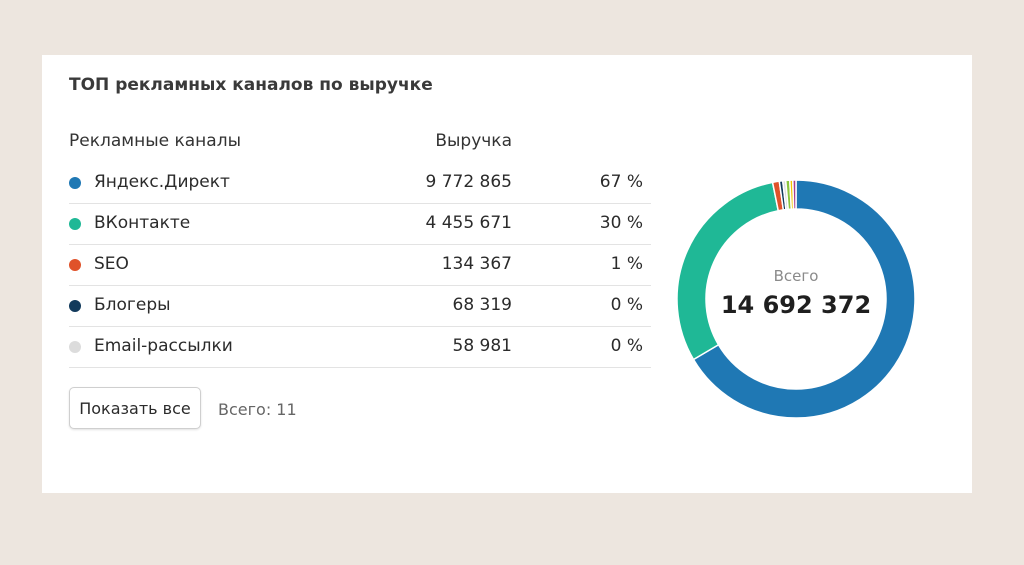 This screenshot has height=565, width=1024. What do you see at coordinates (360, 265) in the screenshot?
I see `table-row: SEO 134 367 1 %` at bounding box center [360, 265].